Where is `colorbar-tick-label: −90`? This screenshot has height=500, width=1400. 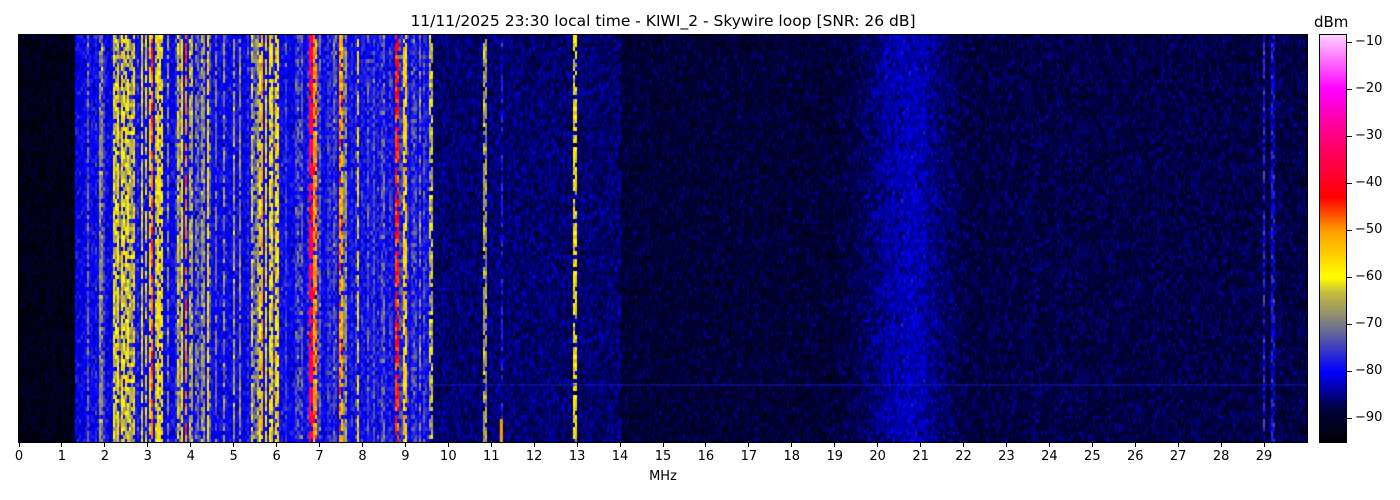 colorbar-tick-label: −90 is located at coordinates (1369, 418).